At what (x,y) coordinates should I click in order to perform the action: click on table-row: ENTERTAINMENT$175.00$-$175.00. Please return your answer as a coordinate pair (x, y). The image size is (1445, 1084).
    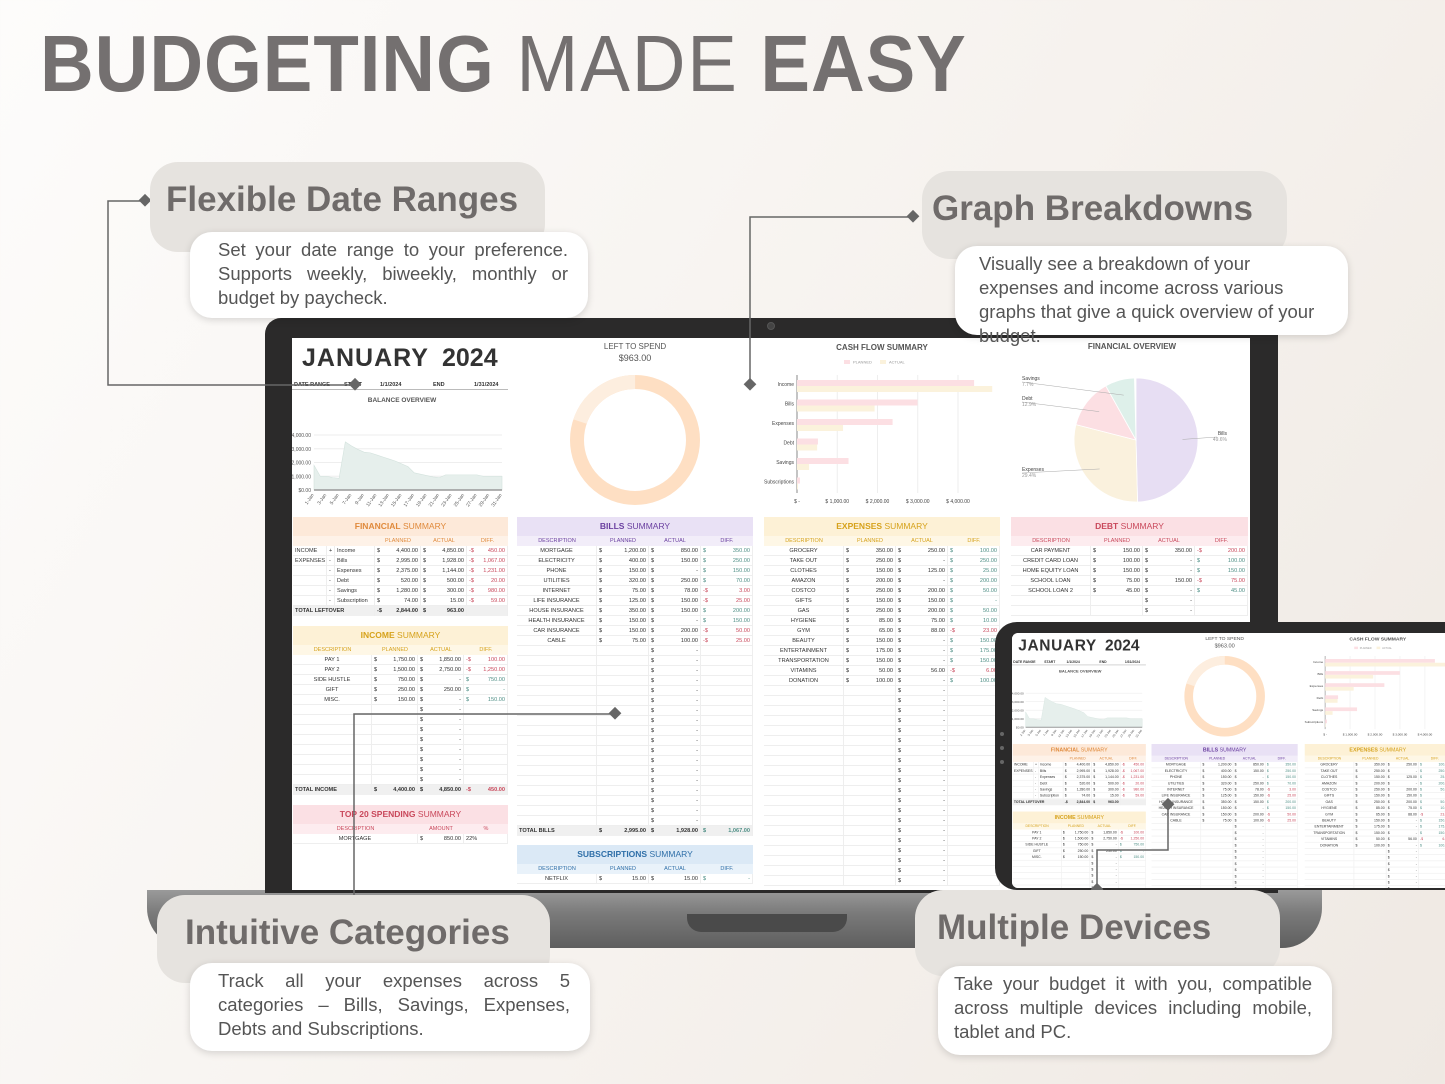
    Looking at the image, I should click on (882, 651).